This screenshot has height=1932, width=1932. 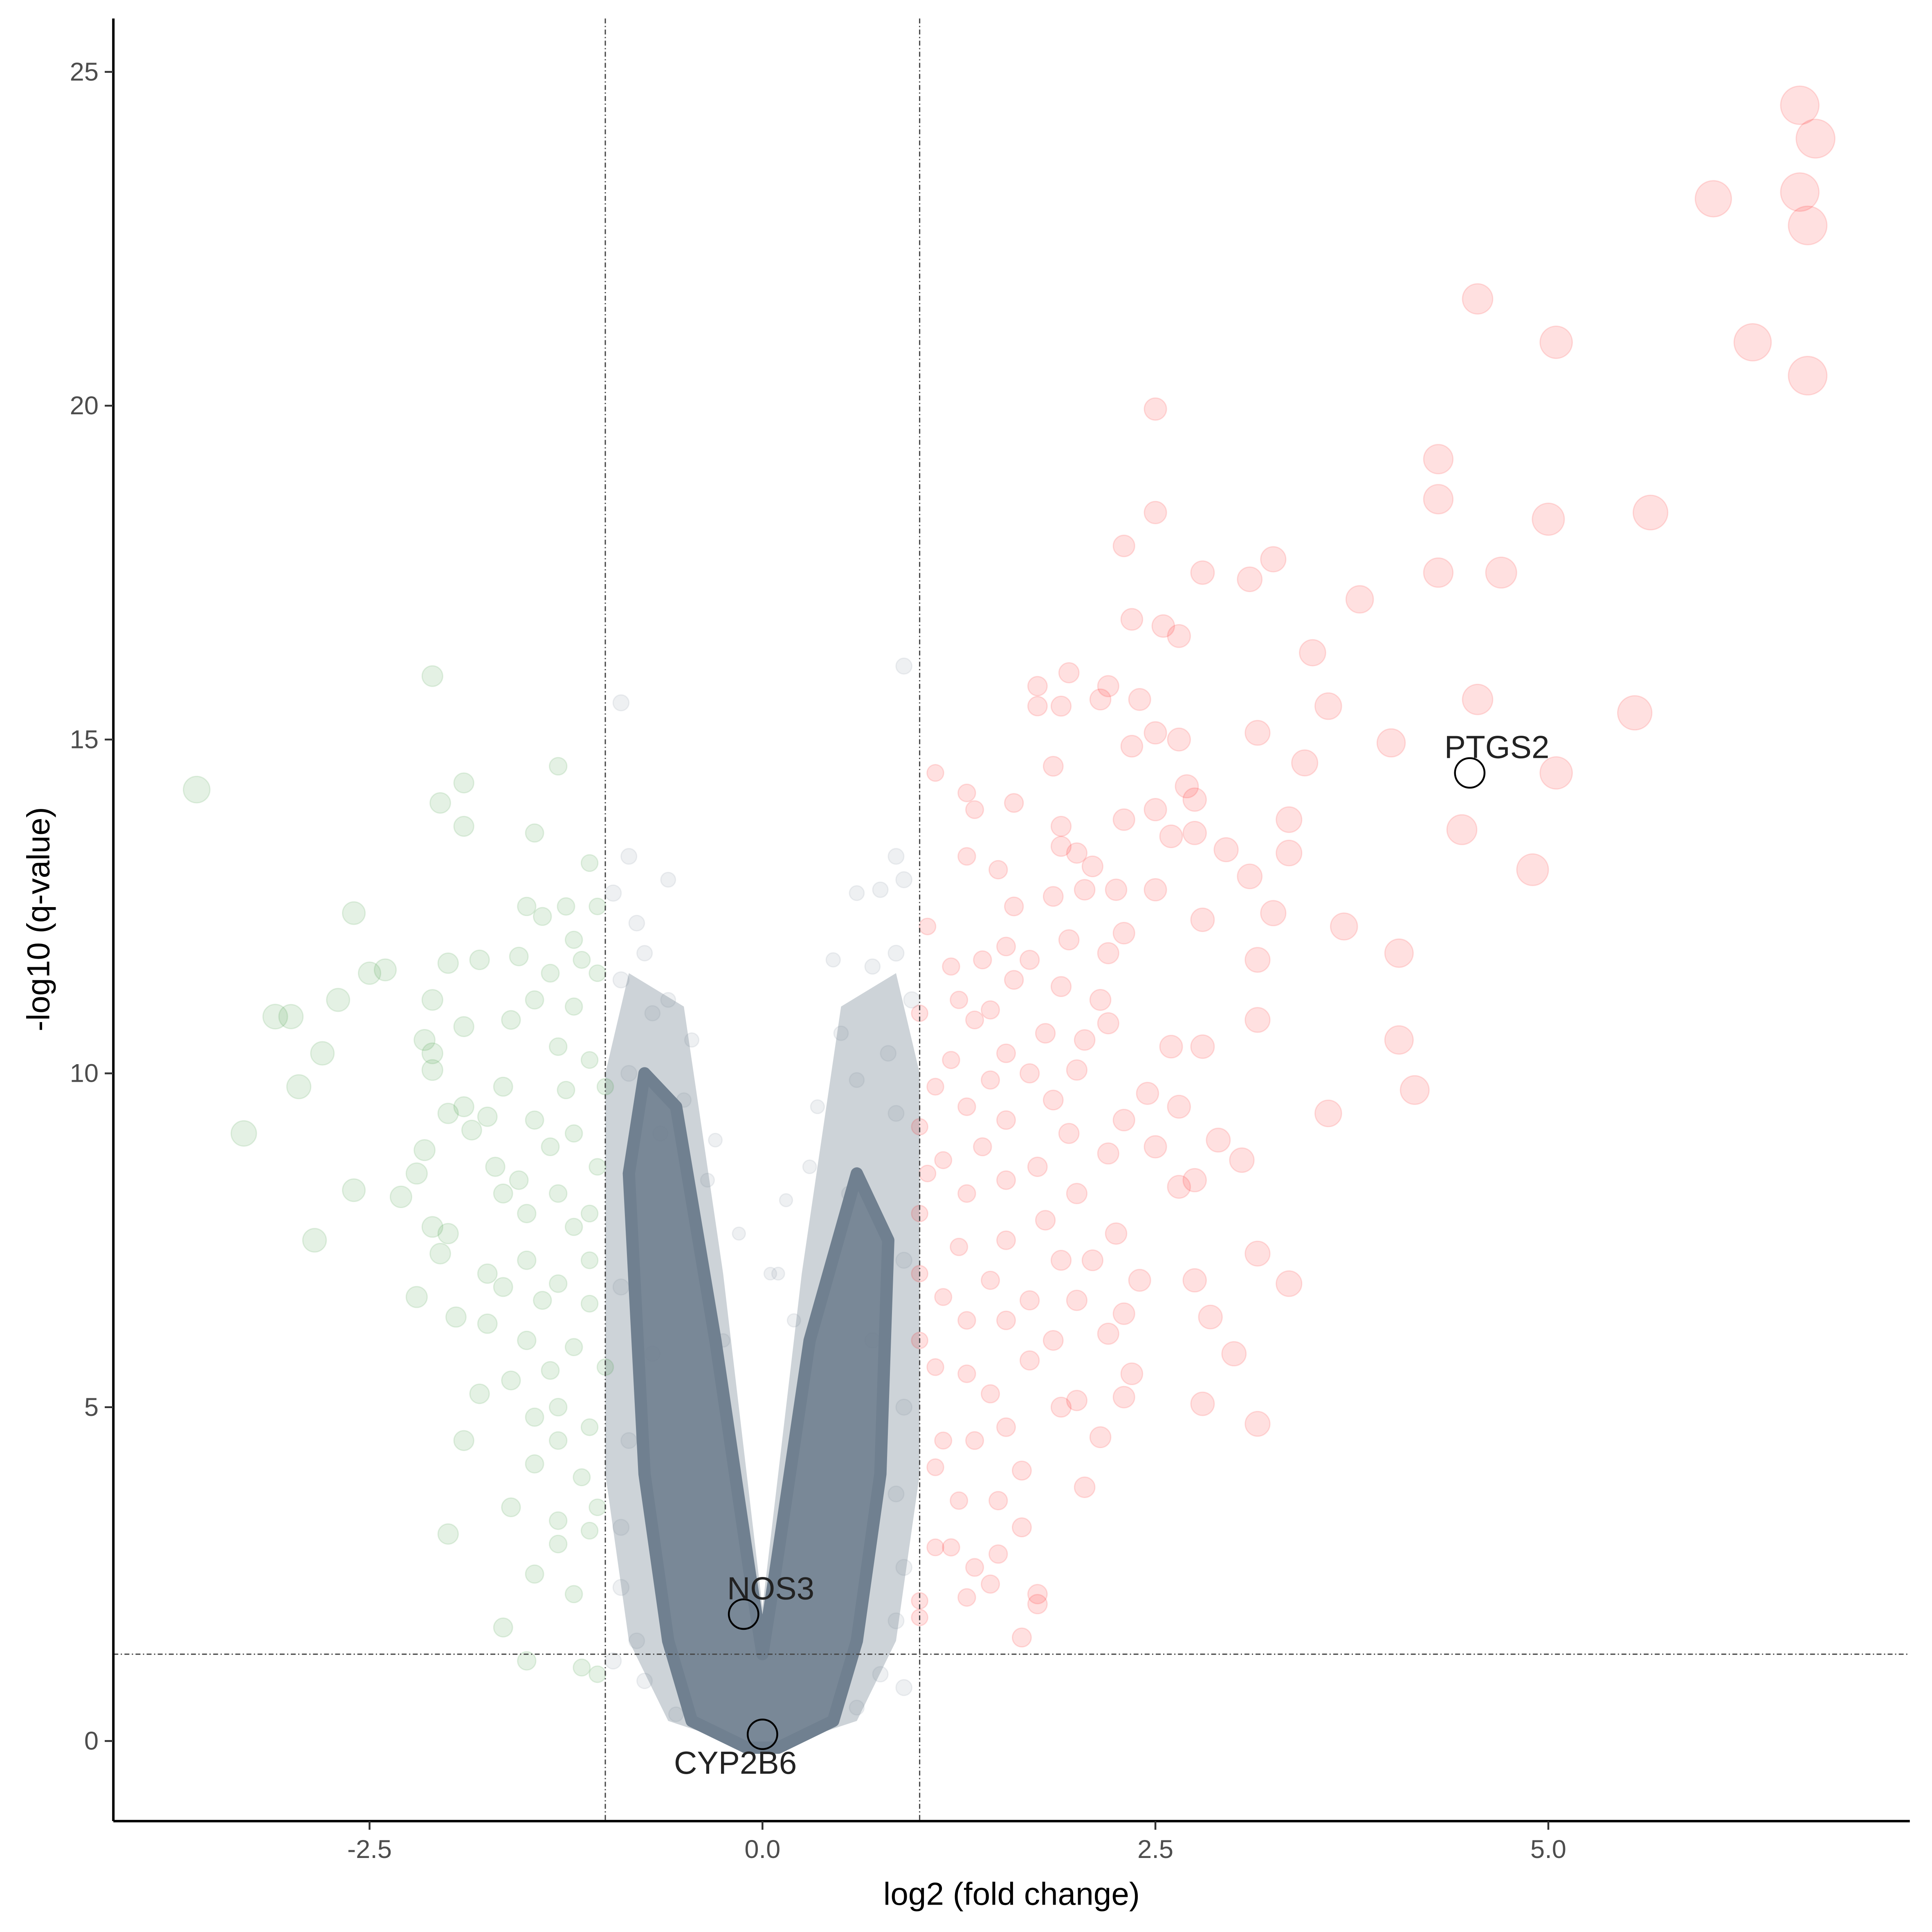 What do you see at coordinates (743, 1614) in the screenshot?
I see `gene-marker` at bounding box center [743, 1614].